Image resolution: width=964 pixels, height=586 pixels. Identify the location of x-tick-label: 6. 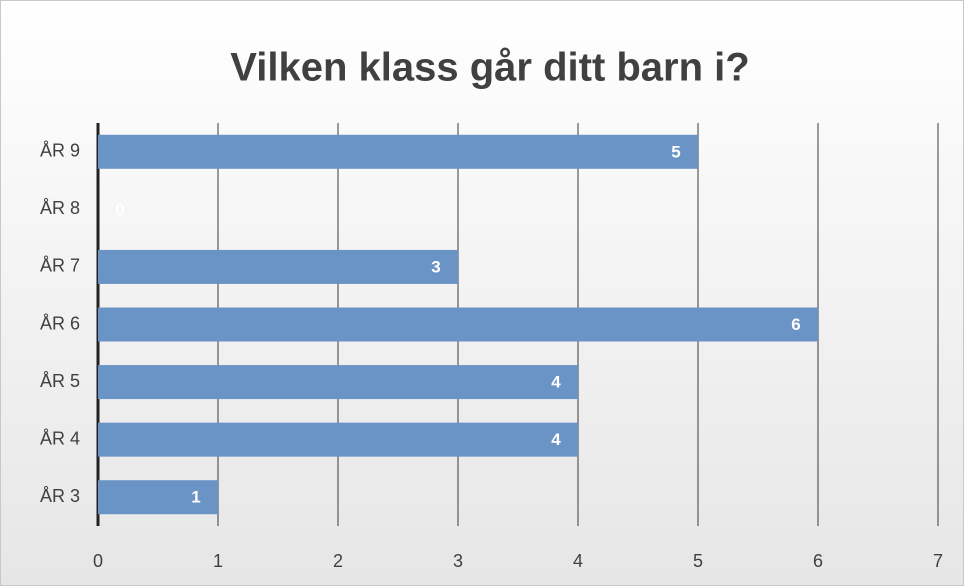
(818, 561).